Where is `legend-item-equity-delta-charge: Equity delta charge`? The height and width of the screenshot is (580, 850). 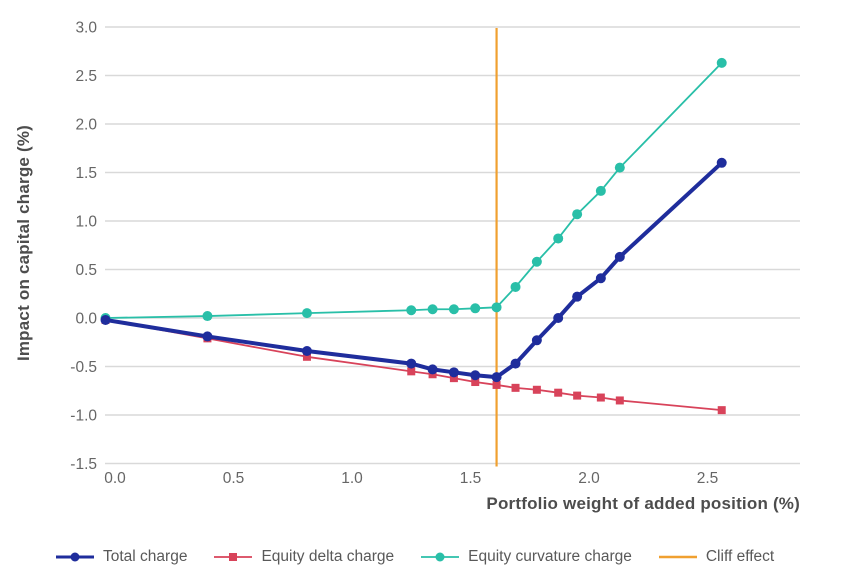
legend-item-equity-delta-charge: Equity delta charge is located at coordinates (303, 557).